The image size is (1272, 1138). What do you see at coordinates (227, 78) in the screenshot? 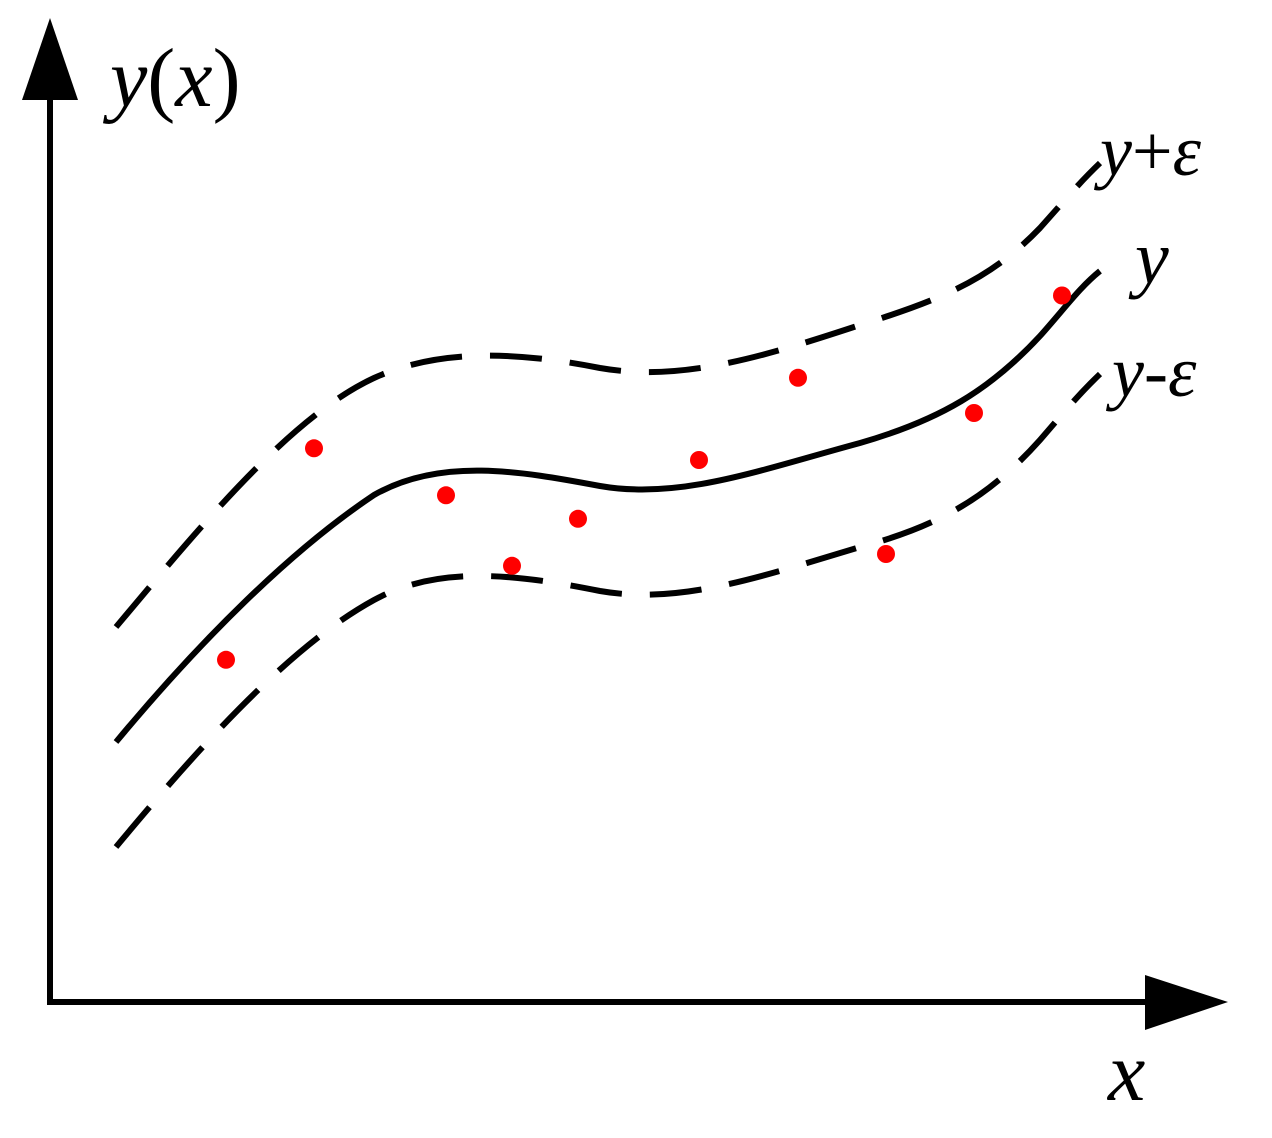
I see `y-axis-label-close: )` at bounding box center [227, 78].